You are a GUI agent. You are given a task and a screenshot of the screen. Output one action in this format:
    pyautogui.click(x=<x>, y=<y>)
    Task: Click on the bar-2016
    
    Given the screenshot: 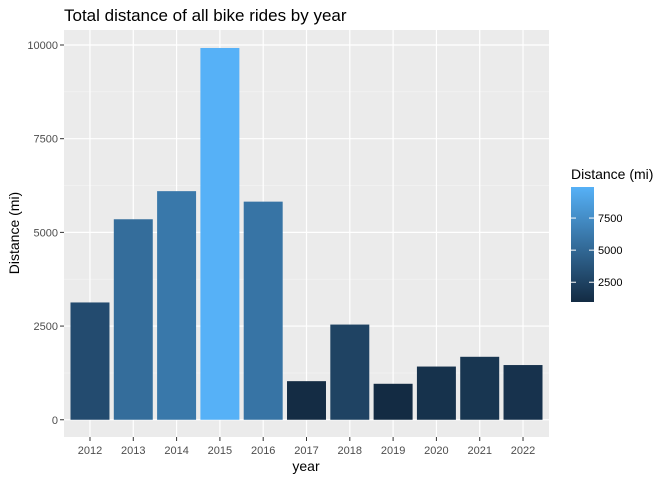 What is the action you would take?
    pyautogui.click(x=263, y=310)
    